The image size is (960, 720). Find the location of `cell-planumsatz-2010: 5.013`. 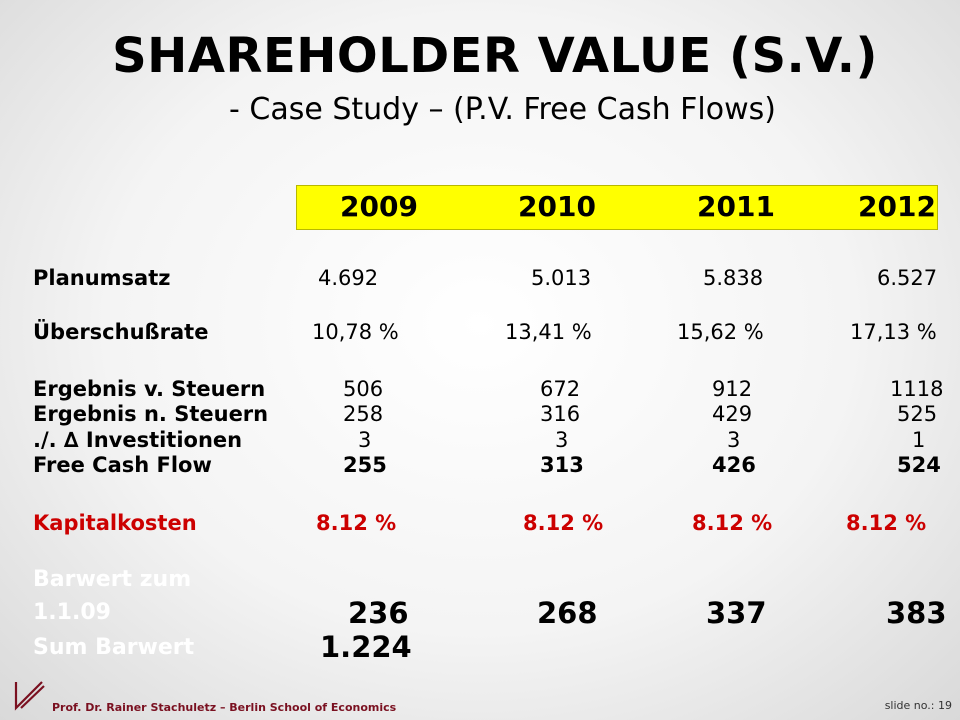

cell-planumsatz-2010: 5.013 is located at coordinates (561, 278).